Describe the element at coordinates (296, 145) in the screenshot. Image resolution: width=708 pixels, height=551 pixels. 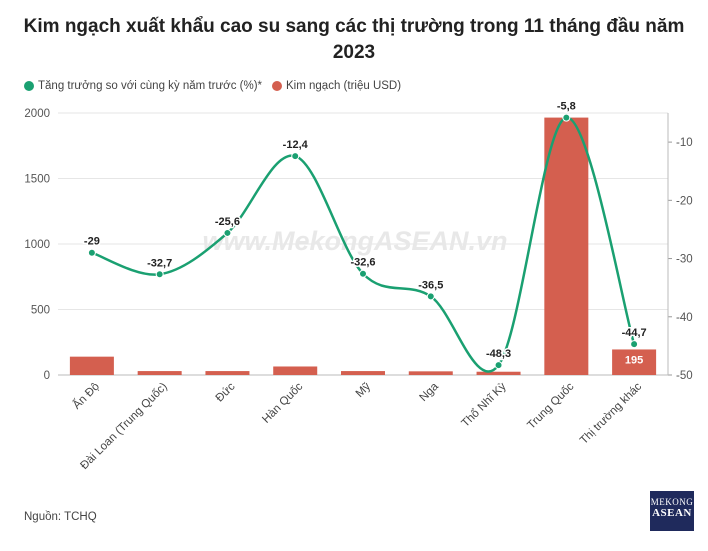
I see `line-data-label: -12,4` at that location.